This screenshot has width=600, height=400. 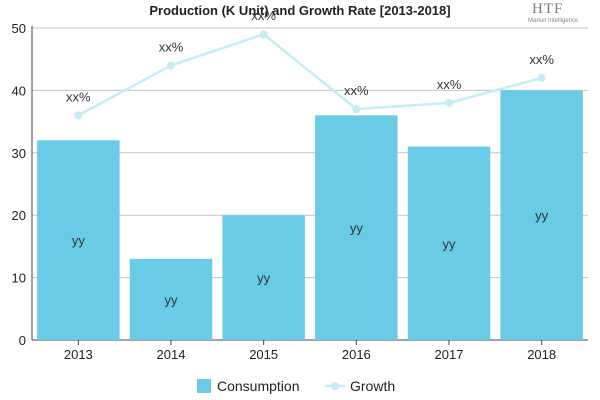 I want to click on logo-subtext: Market Intelligence, so click(x=553, y=21).